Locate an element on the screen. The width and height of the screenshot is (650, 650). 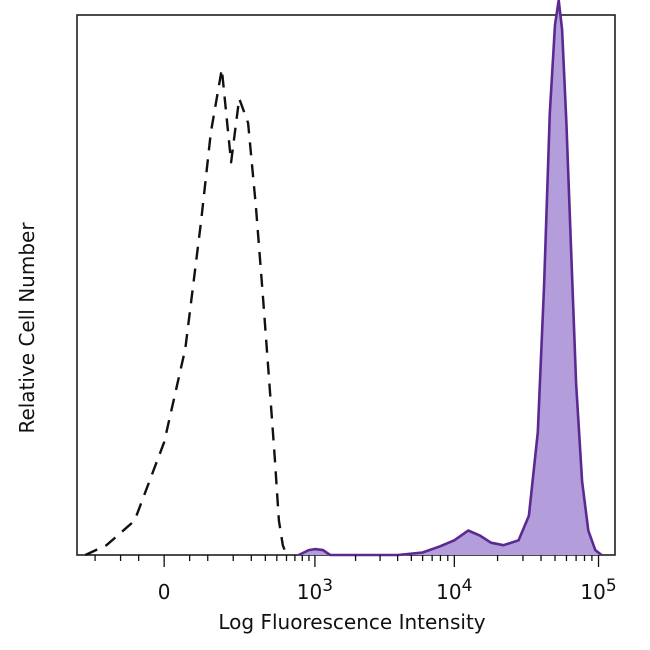
x-tick-label: 10⁴ is located at coordinates (454, 590).